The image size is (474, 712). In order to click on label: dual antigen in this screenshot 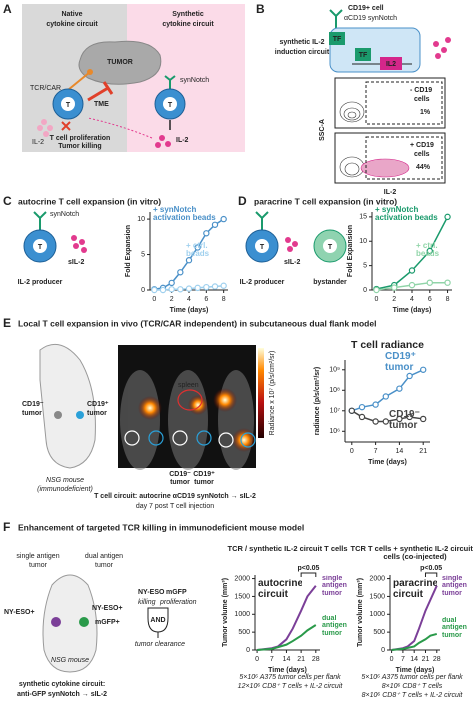, I will do `click(104, 556)`.